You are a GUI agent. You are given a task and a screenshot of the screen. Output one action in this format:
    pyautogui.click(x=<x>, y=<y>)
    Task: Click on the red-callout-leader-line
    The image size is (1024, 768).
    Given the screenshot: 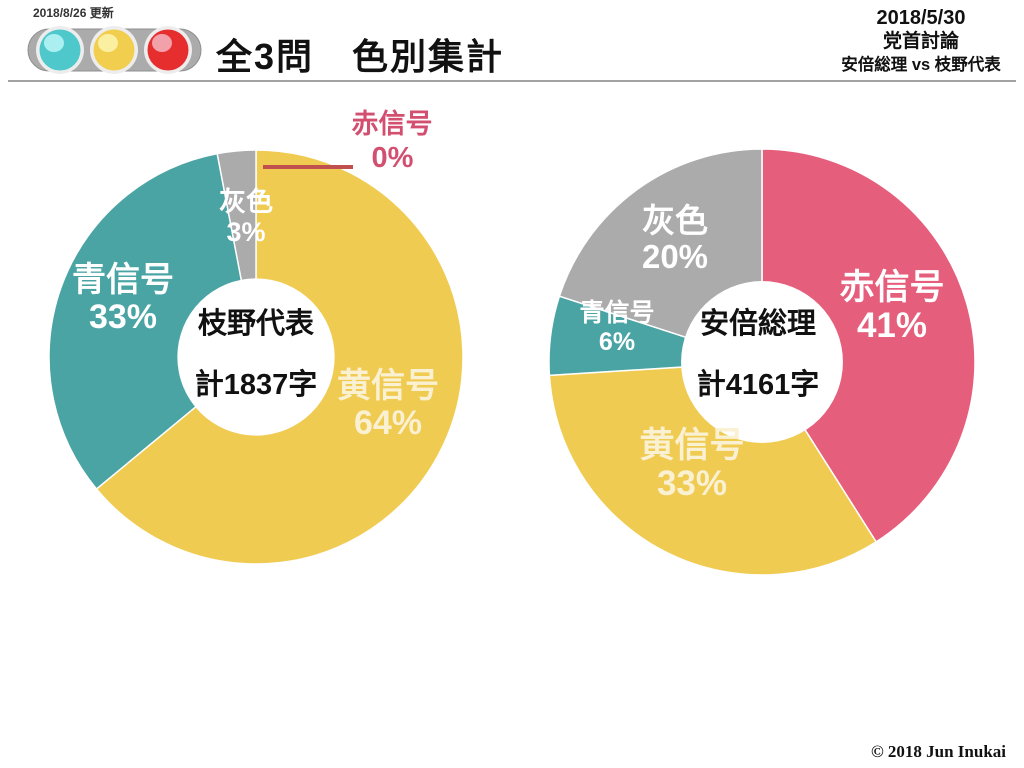 What is the action you would take?
    pyautogui.click(x=308, y=167)
    